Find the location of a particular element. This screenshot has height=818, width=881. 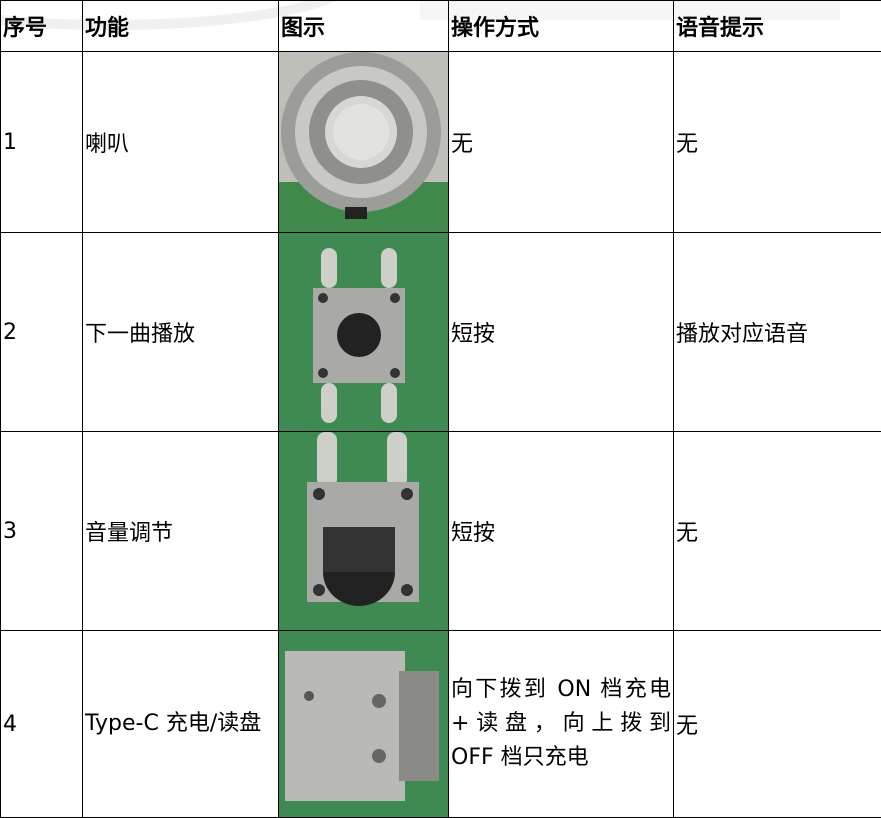

cell: 4 is located at coordinates (42, 724).